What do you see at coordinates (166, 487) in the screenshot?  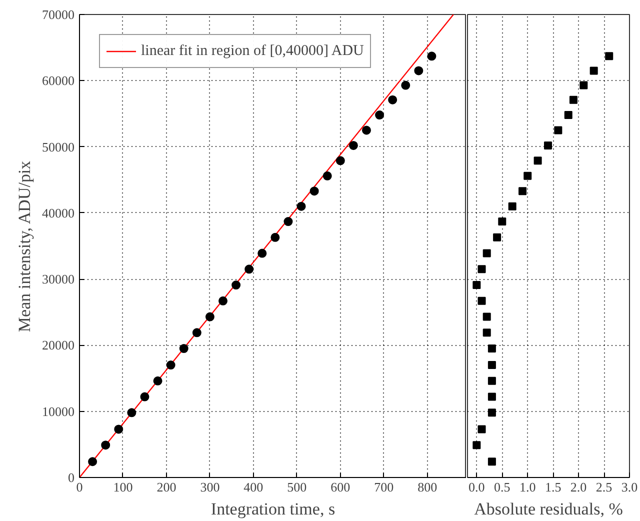 I see `x-tick-label: 200` at bounding box center [166, 487].